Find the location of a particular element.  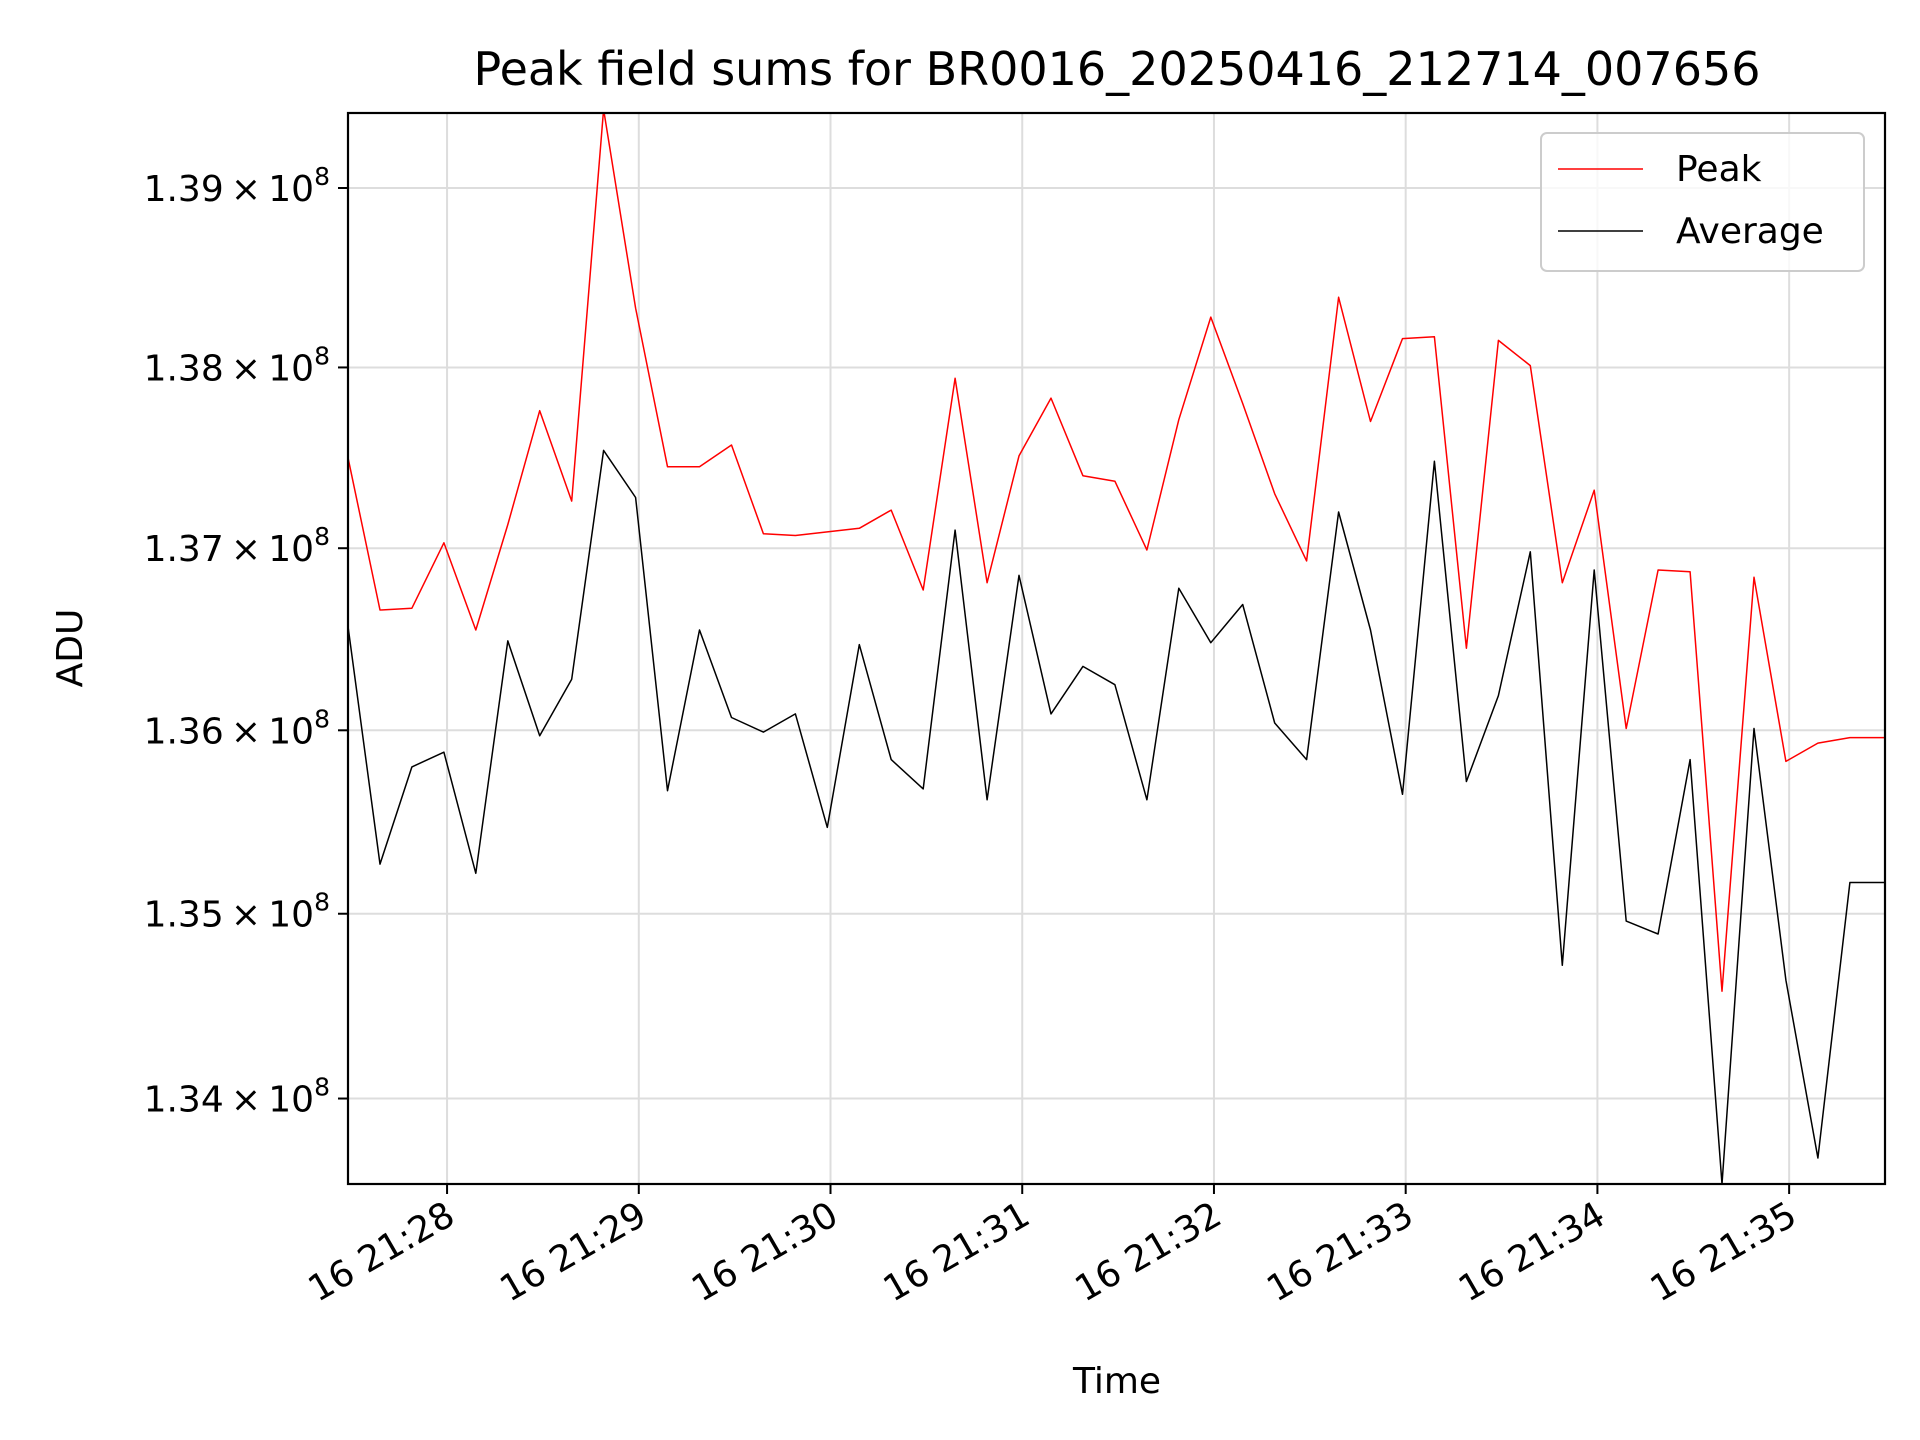

legend-average-label: Average is located at coordinates (1750, 231).